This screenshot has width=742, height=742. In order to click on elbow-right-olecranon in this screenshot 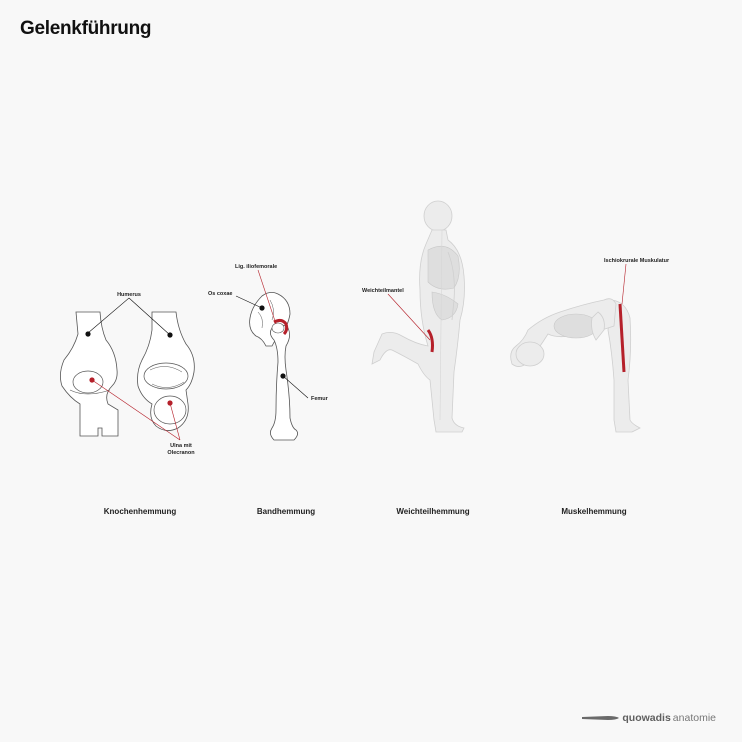, I will do `click(170, 410)`.